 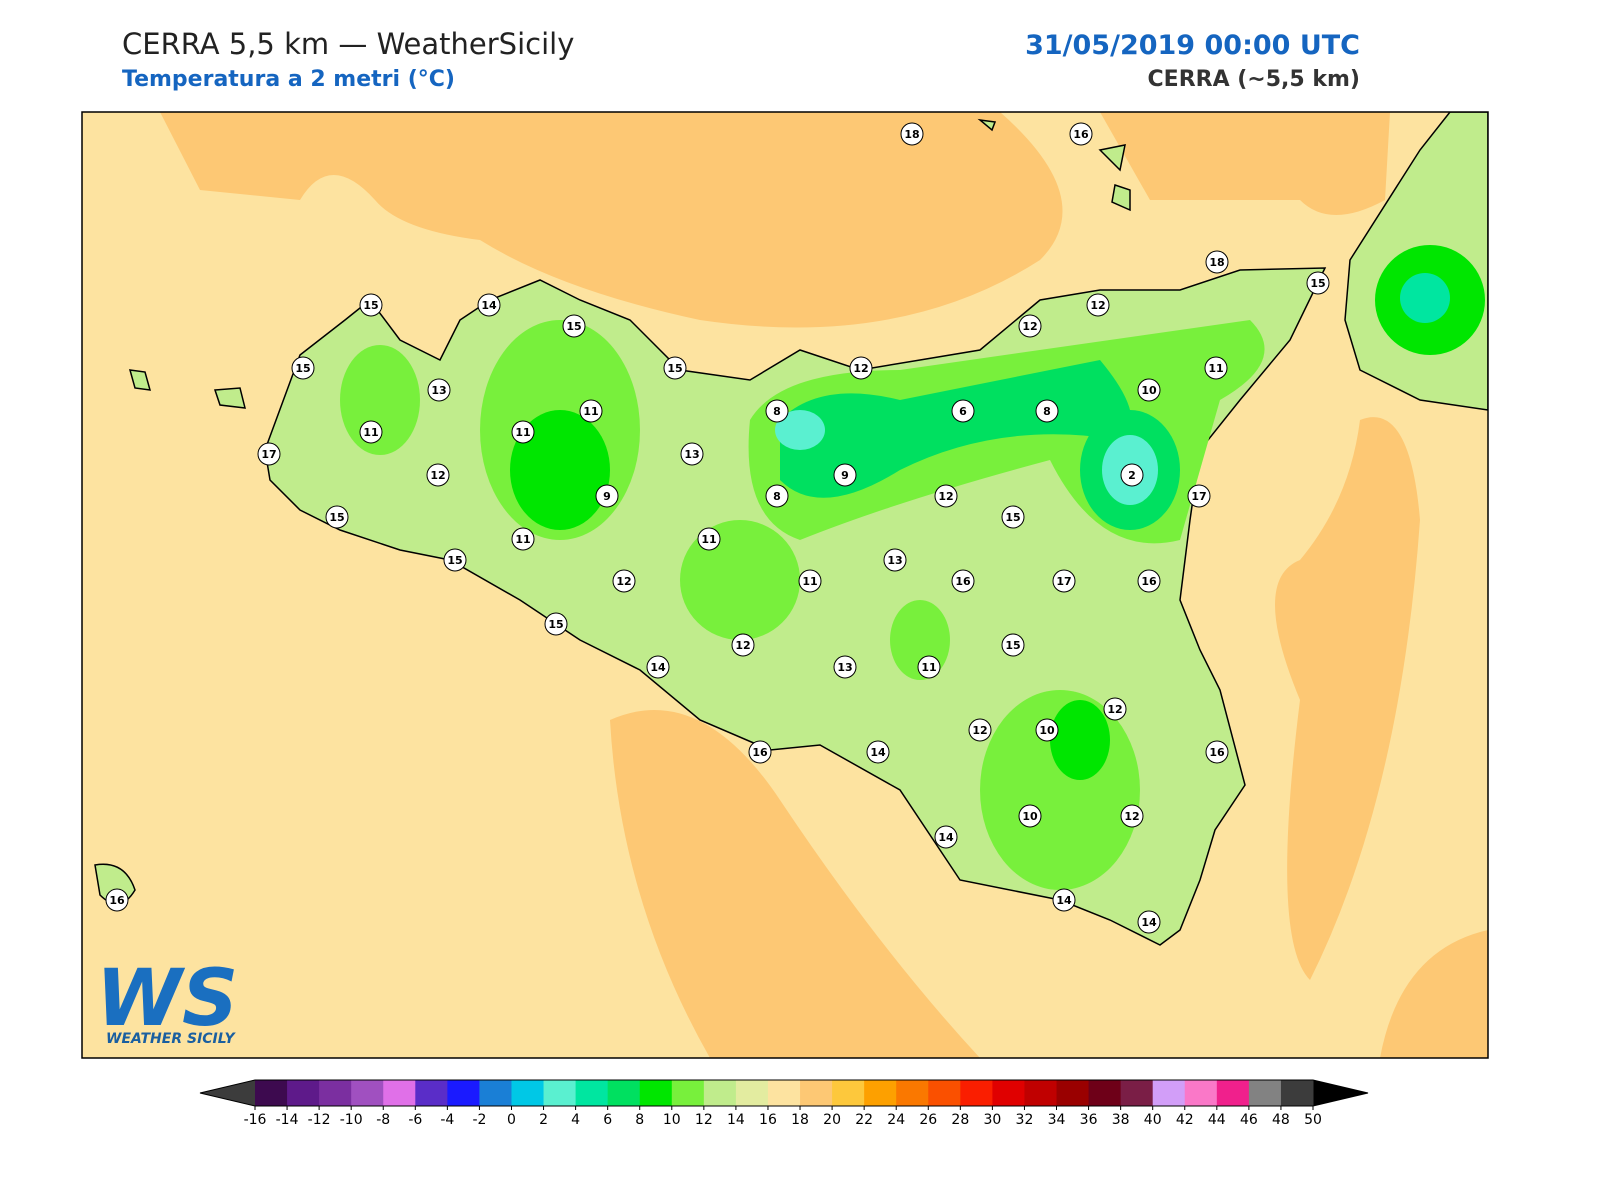 What do you see at coordinates (383, 1120) in the screenshot?
I see `colorbar-tick-label: -8` at bounding box center [383, 1120].